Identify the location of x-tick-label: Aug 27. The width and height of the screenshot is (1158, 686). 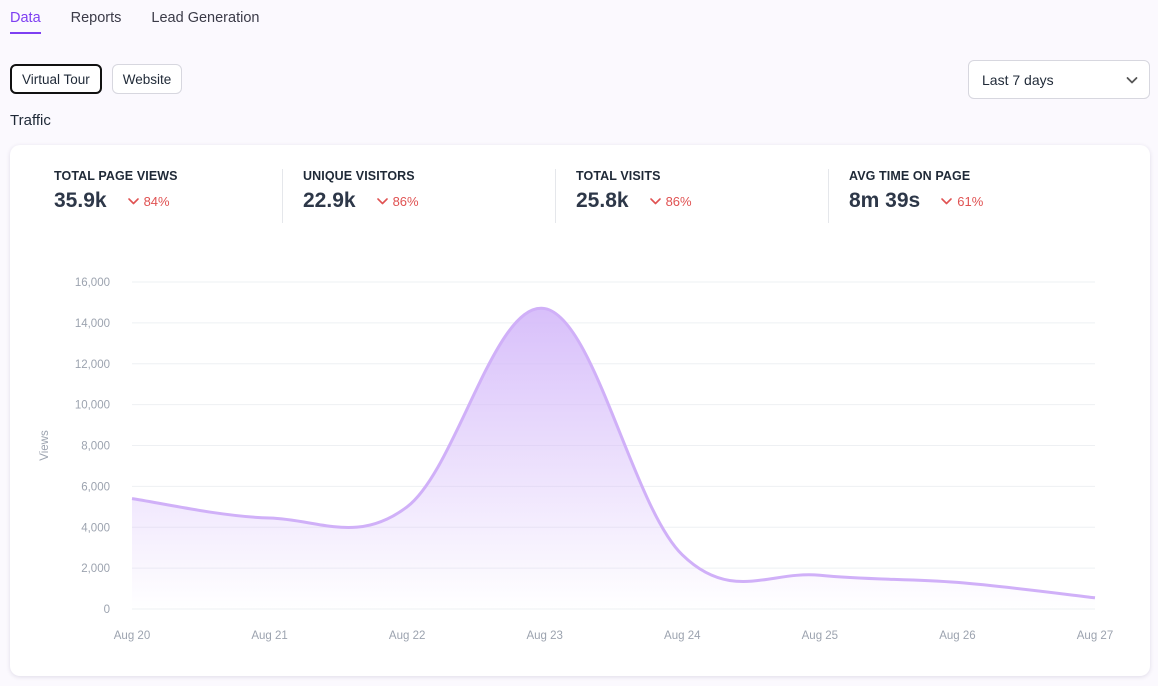
(1095, 636).